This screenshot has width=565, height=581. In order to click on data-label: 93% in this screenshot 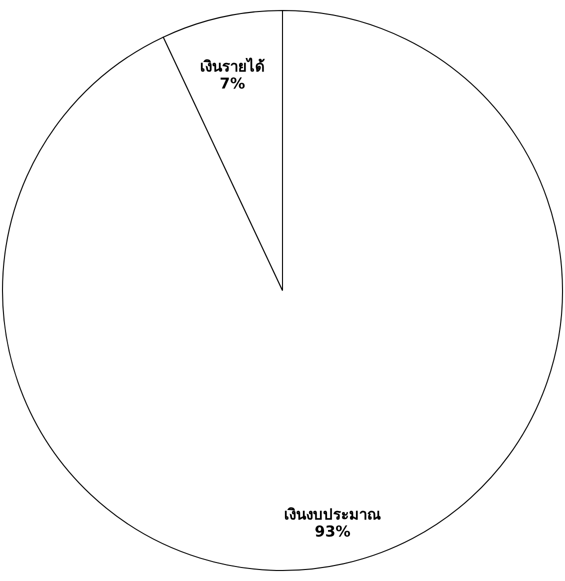, I will do `click(332, 531)`.